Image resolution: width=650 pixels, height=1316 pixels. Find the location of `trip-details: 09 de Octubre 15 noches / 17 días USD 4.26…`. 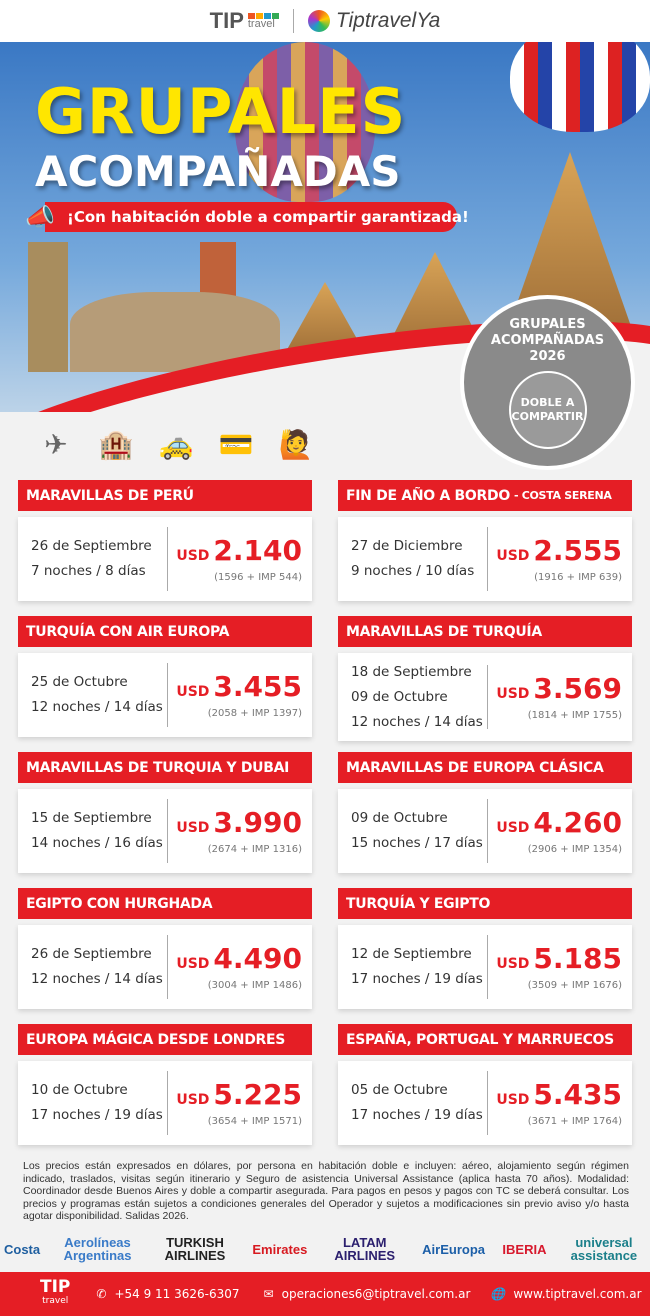

trip-details: 09 de Octubre 15 noches / 17 días USD 4.26… is located at coordinates (485, 831).